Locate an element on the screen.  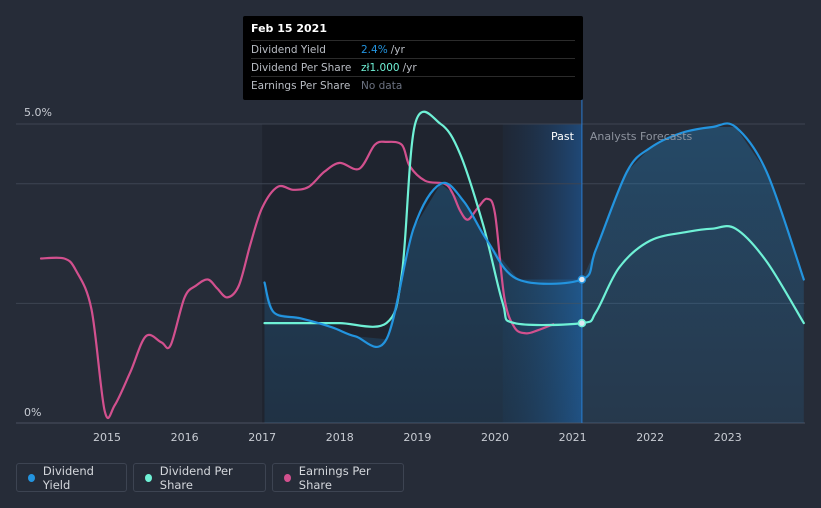
legend-item-earnings-per-share: Earnings Per Share is located at coordinates (338, 477).